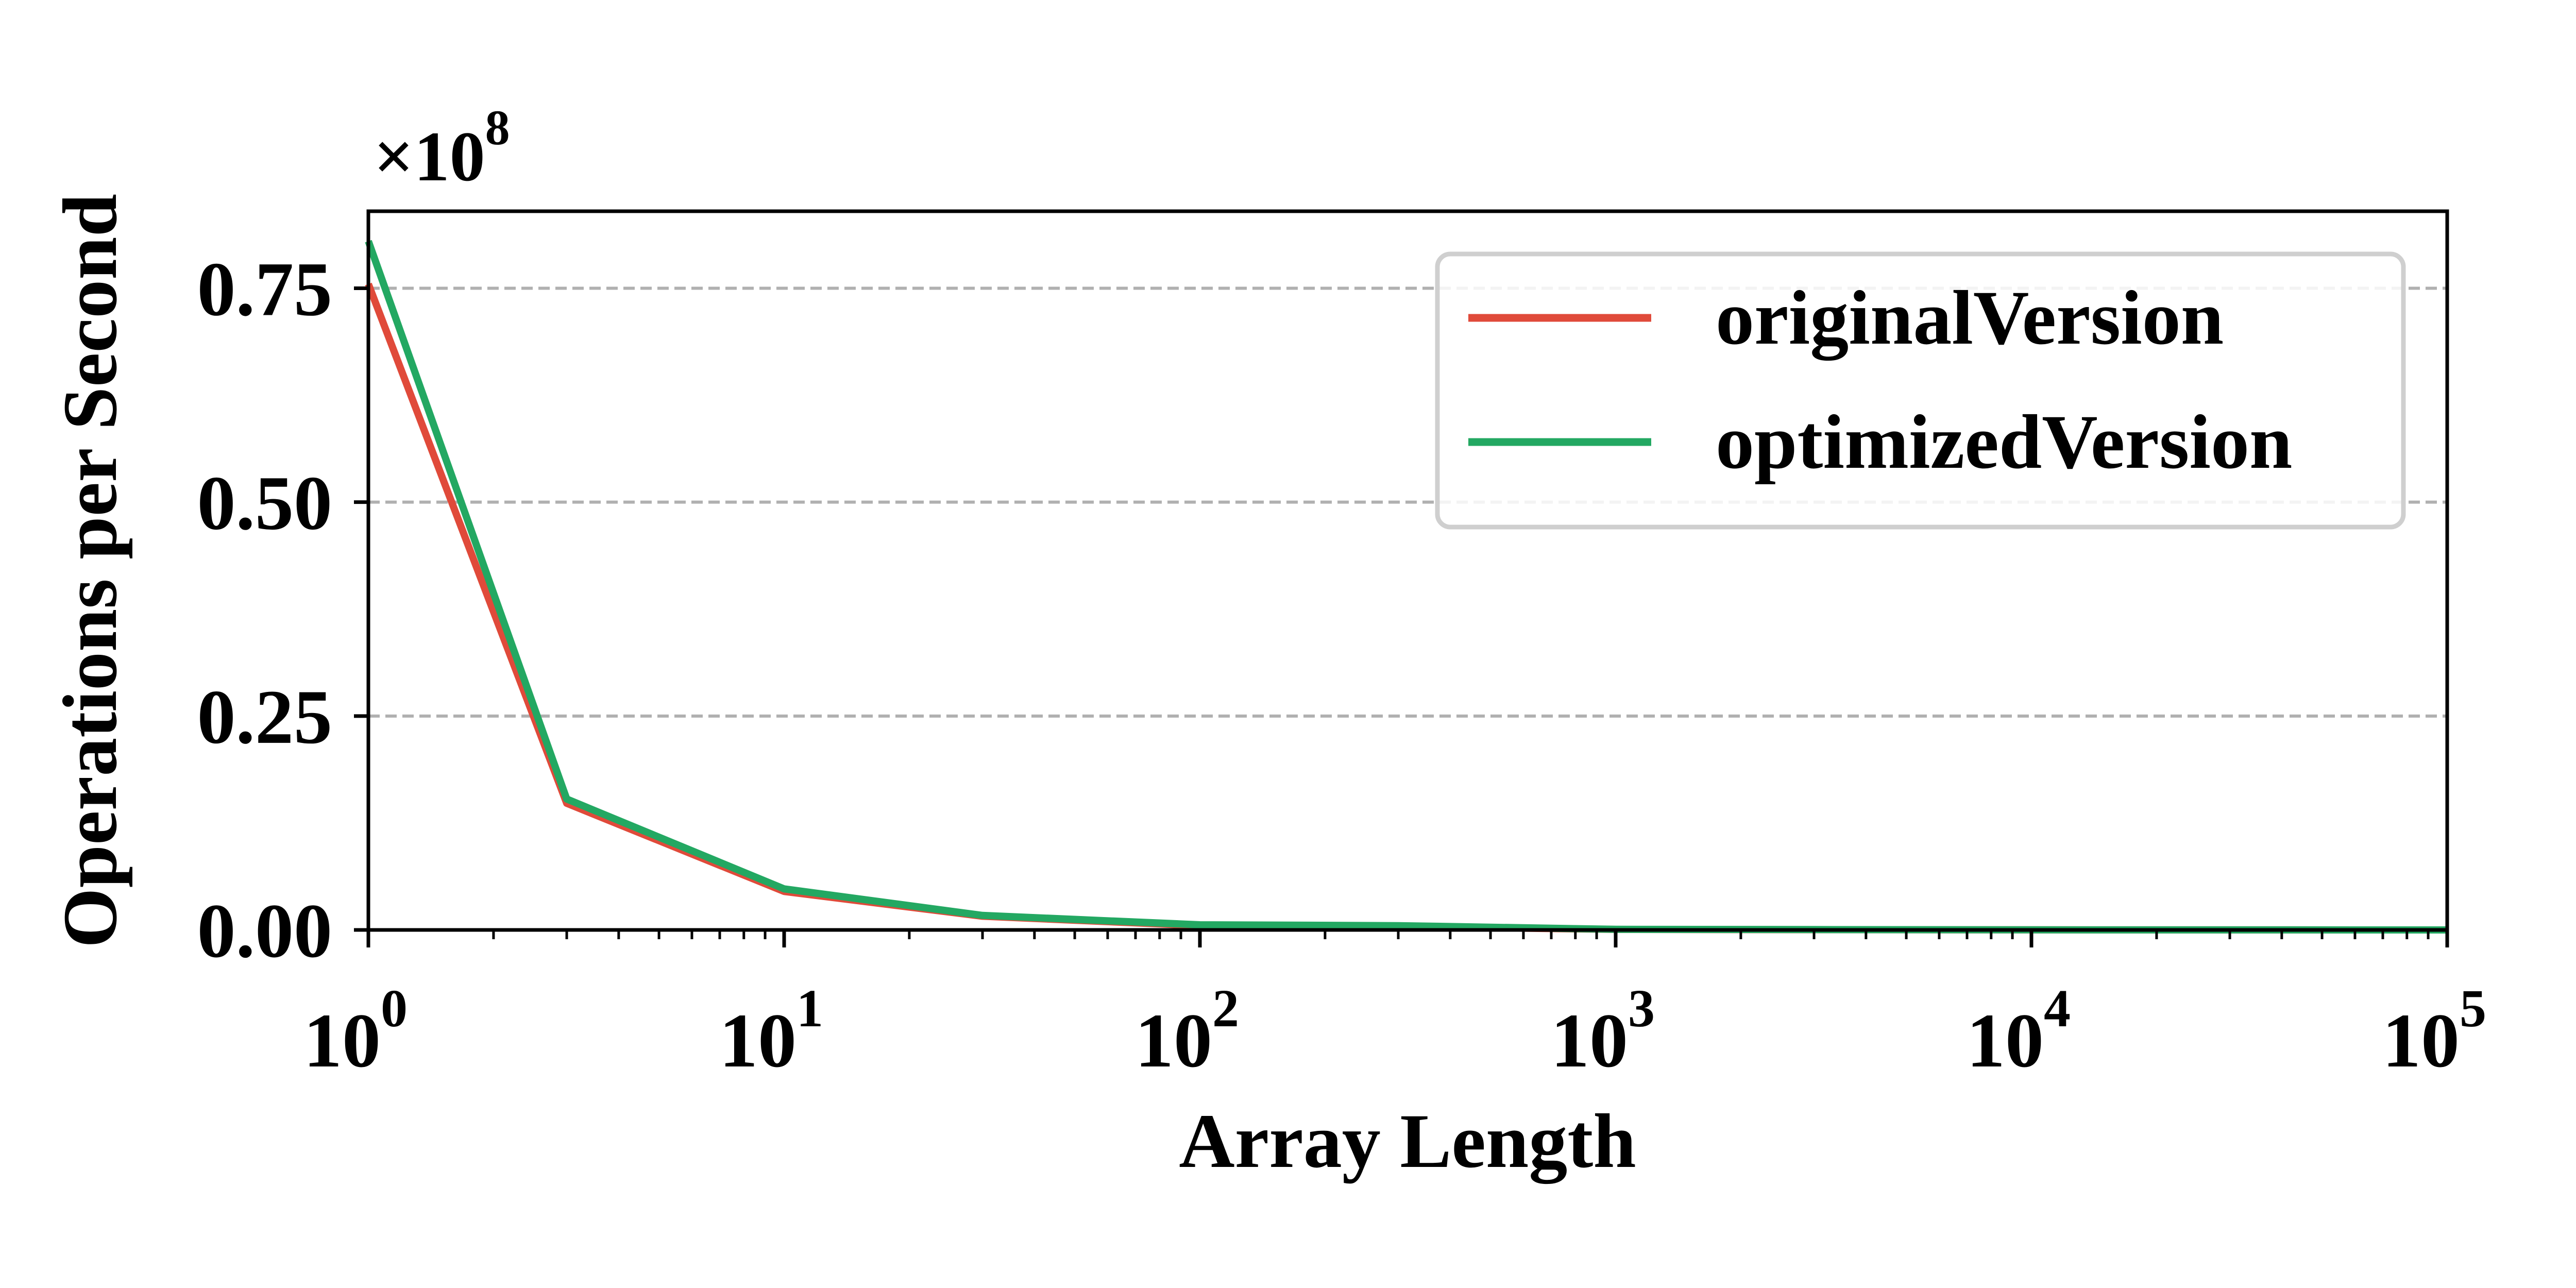 The image size is (2576, 1288). What do you see at coordinates (265, 289) in the screenshot?
I see `y-tick-label: 0.75` at bounding box center [265, 289].